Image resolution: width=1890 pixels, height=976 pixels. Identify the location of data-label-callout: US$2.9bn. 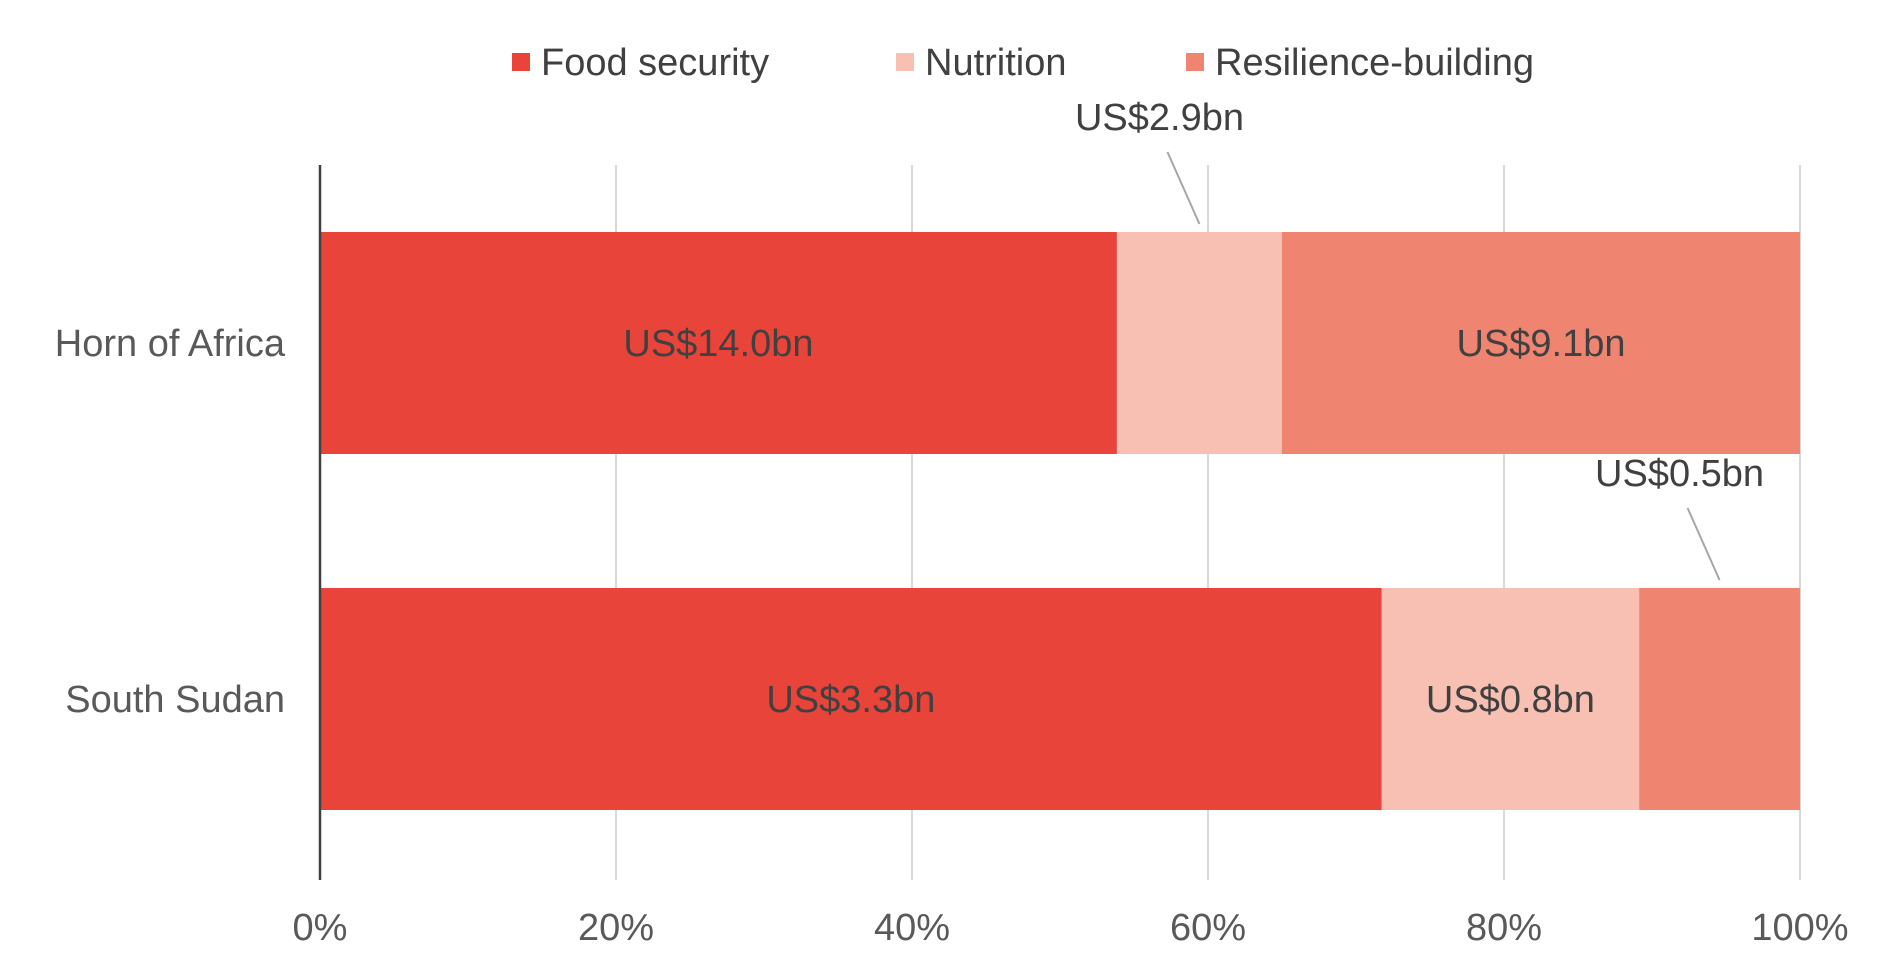
(1159, 118).